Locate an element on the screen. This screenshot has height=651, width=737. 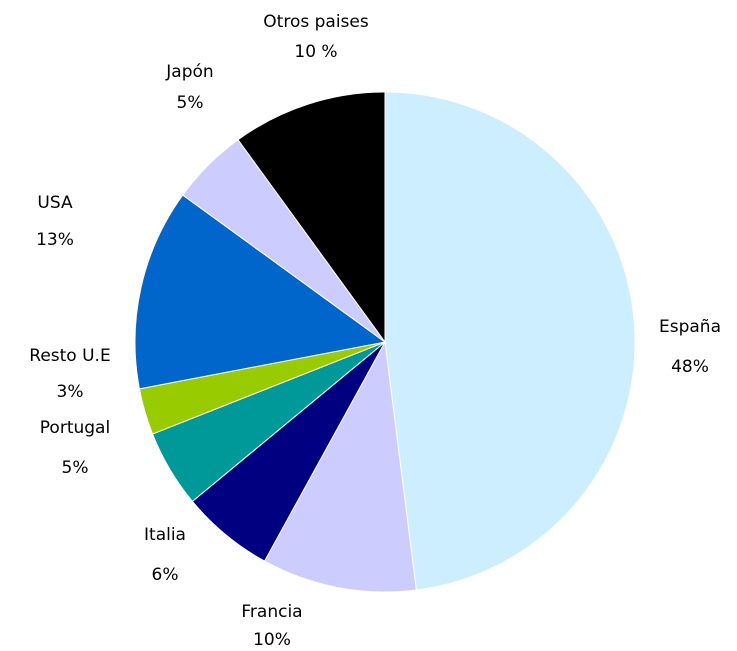
slice-value-label: 48% is located at coordinates (690, 367).